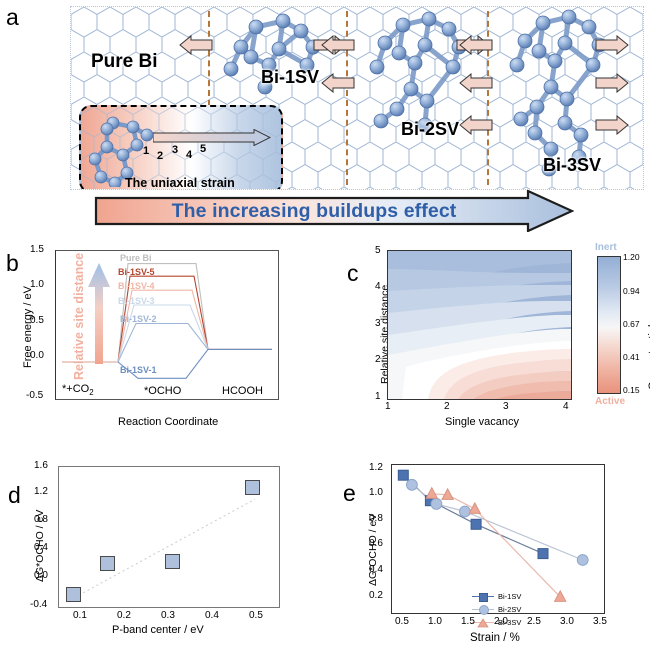  What do you see at coordinates (37, 284) in the screenshot?
I see `b-ytick-3: 1.0` at bounding box center [37, 284].